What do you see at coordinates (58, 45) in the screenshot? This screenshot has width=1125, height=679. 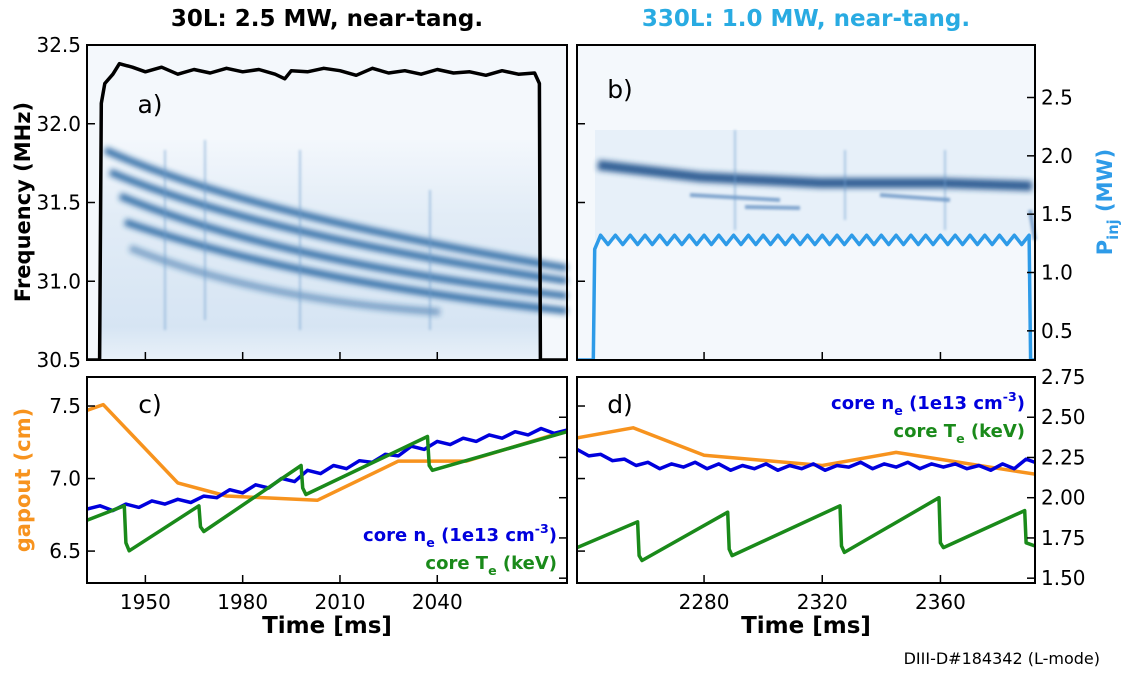 I see `y-tick-label: 32.5` at bounding box center [58, 45].